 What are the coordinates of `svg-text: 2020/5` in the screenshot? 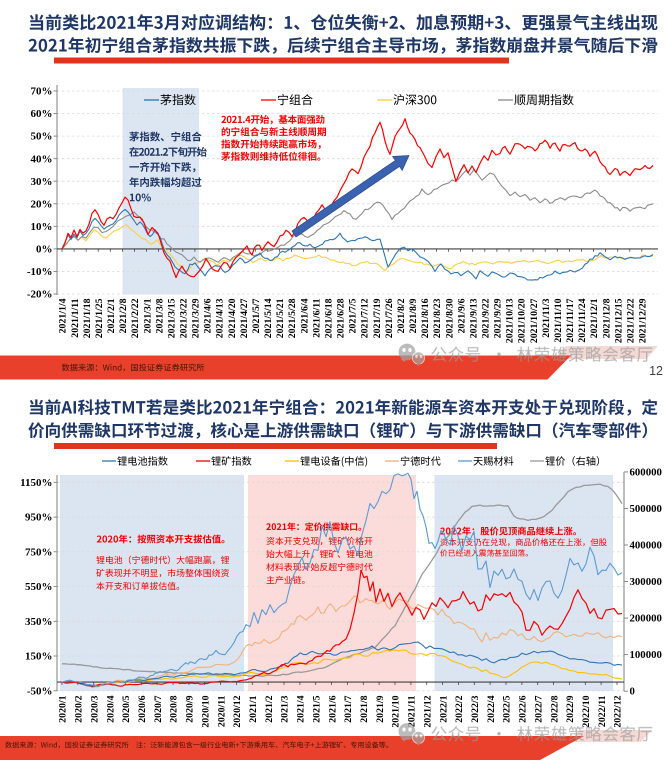 It's located at (126, 708).